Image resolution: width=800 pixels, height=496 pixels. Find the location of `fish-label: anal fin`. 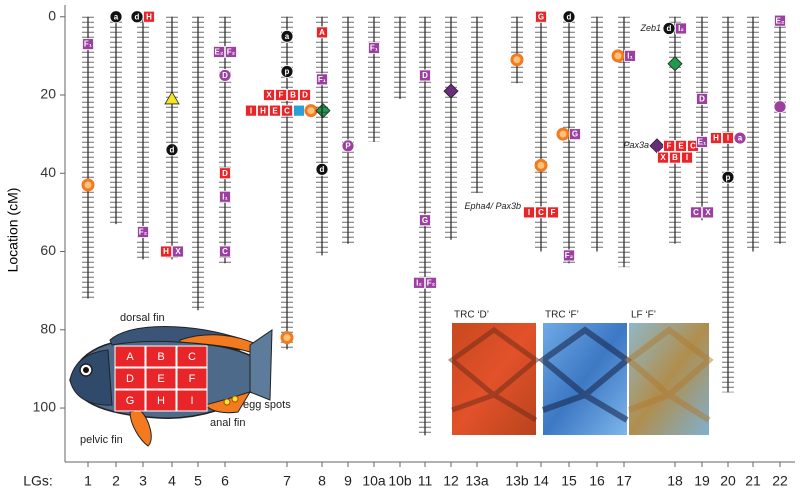

fish-label: anal fin is located at coordinates (227, 423).